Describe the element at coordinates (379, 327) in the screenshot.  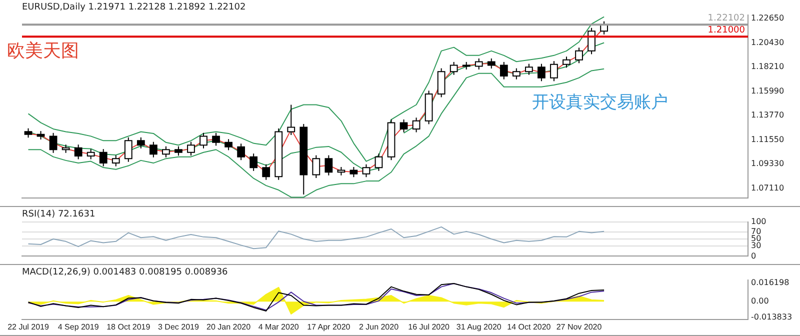
I see `x-tick-label: 2 Jun 2020` at that location.